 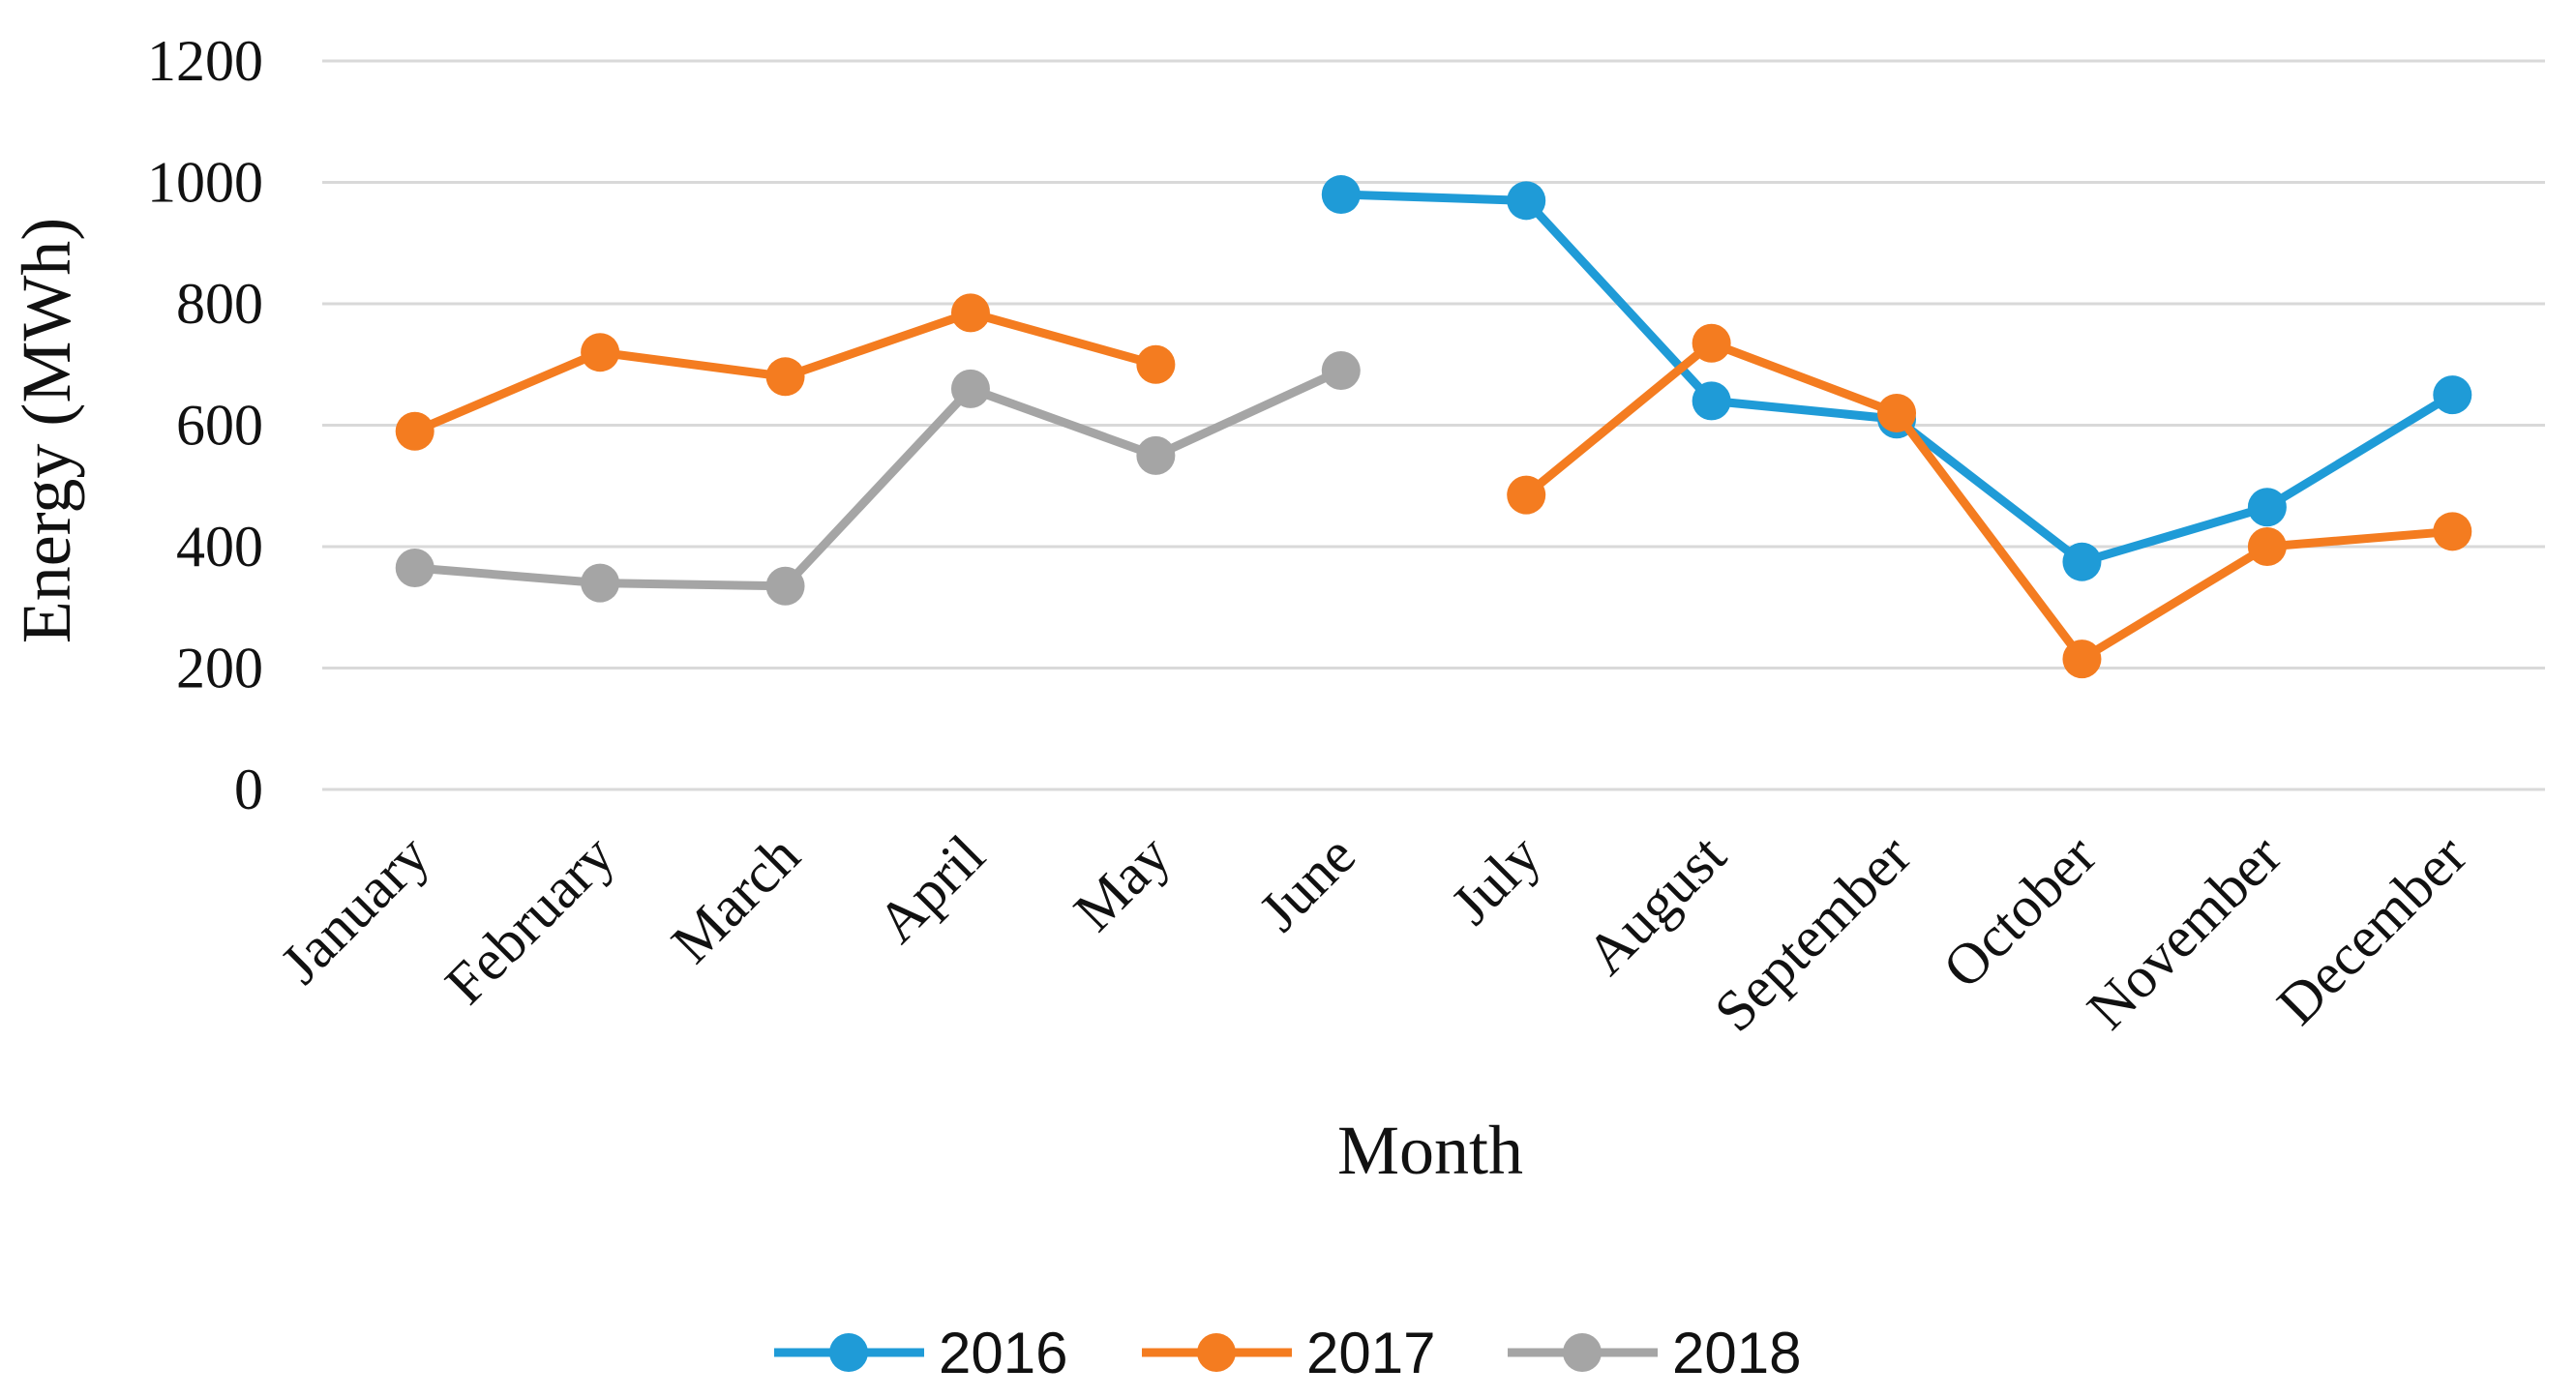 What do you see at coordinates (1736, 1353) in the screenshot?
I see `legend-label: 2018` at bounding box center [1736, 1353].